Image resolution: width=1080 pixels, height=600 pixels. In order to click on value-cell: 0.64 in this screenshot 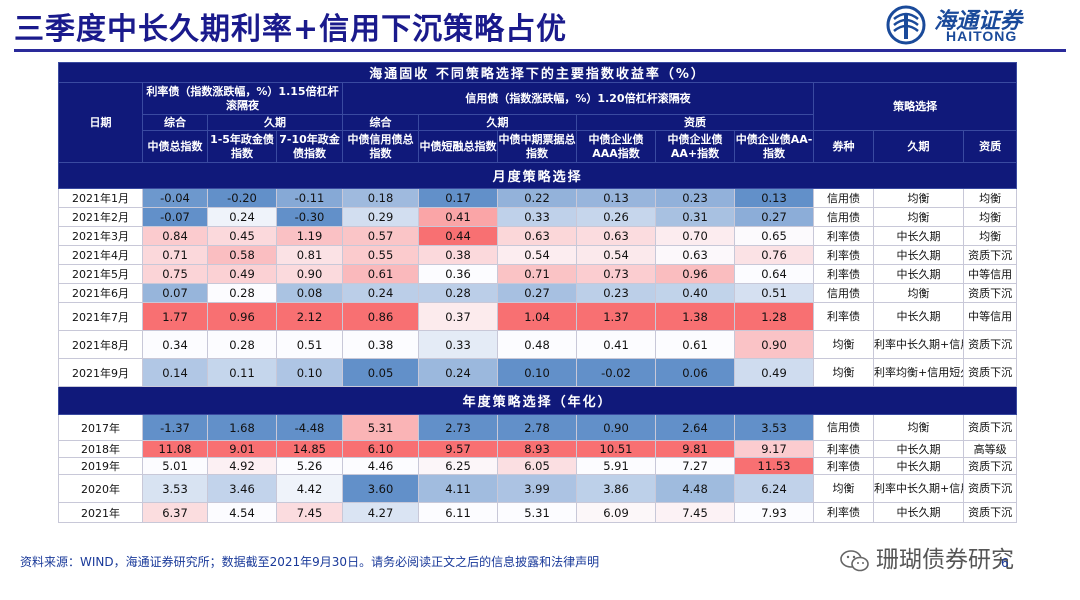, I will do `click(774, 274)`.